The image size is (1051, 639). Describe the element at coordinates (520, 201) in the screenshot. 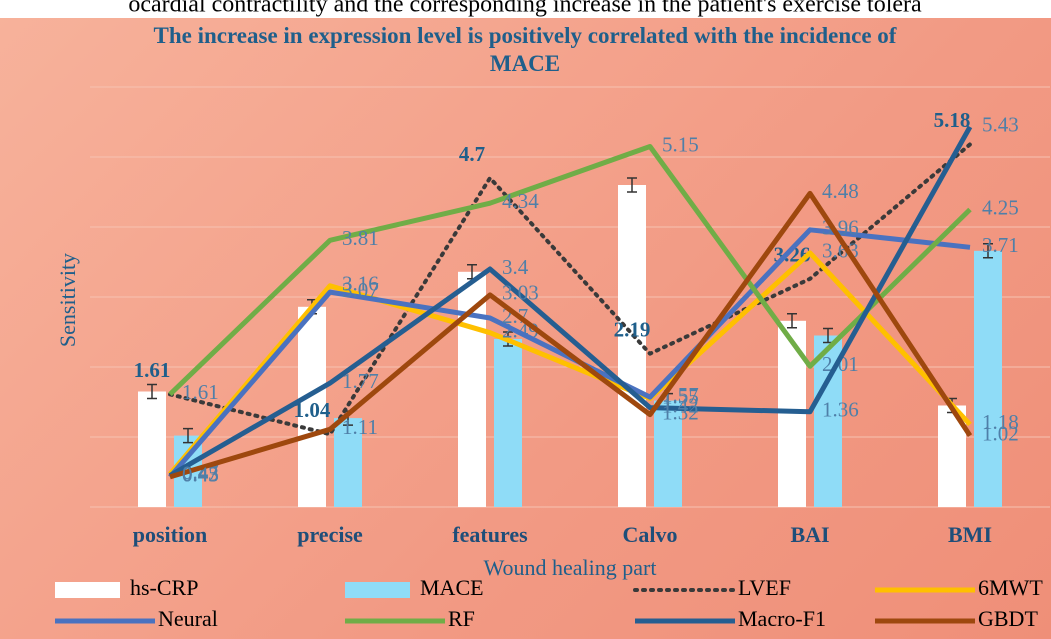

I see `data-label: 4.34` at that location.